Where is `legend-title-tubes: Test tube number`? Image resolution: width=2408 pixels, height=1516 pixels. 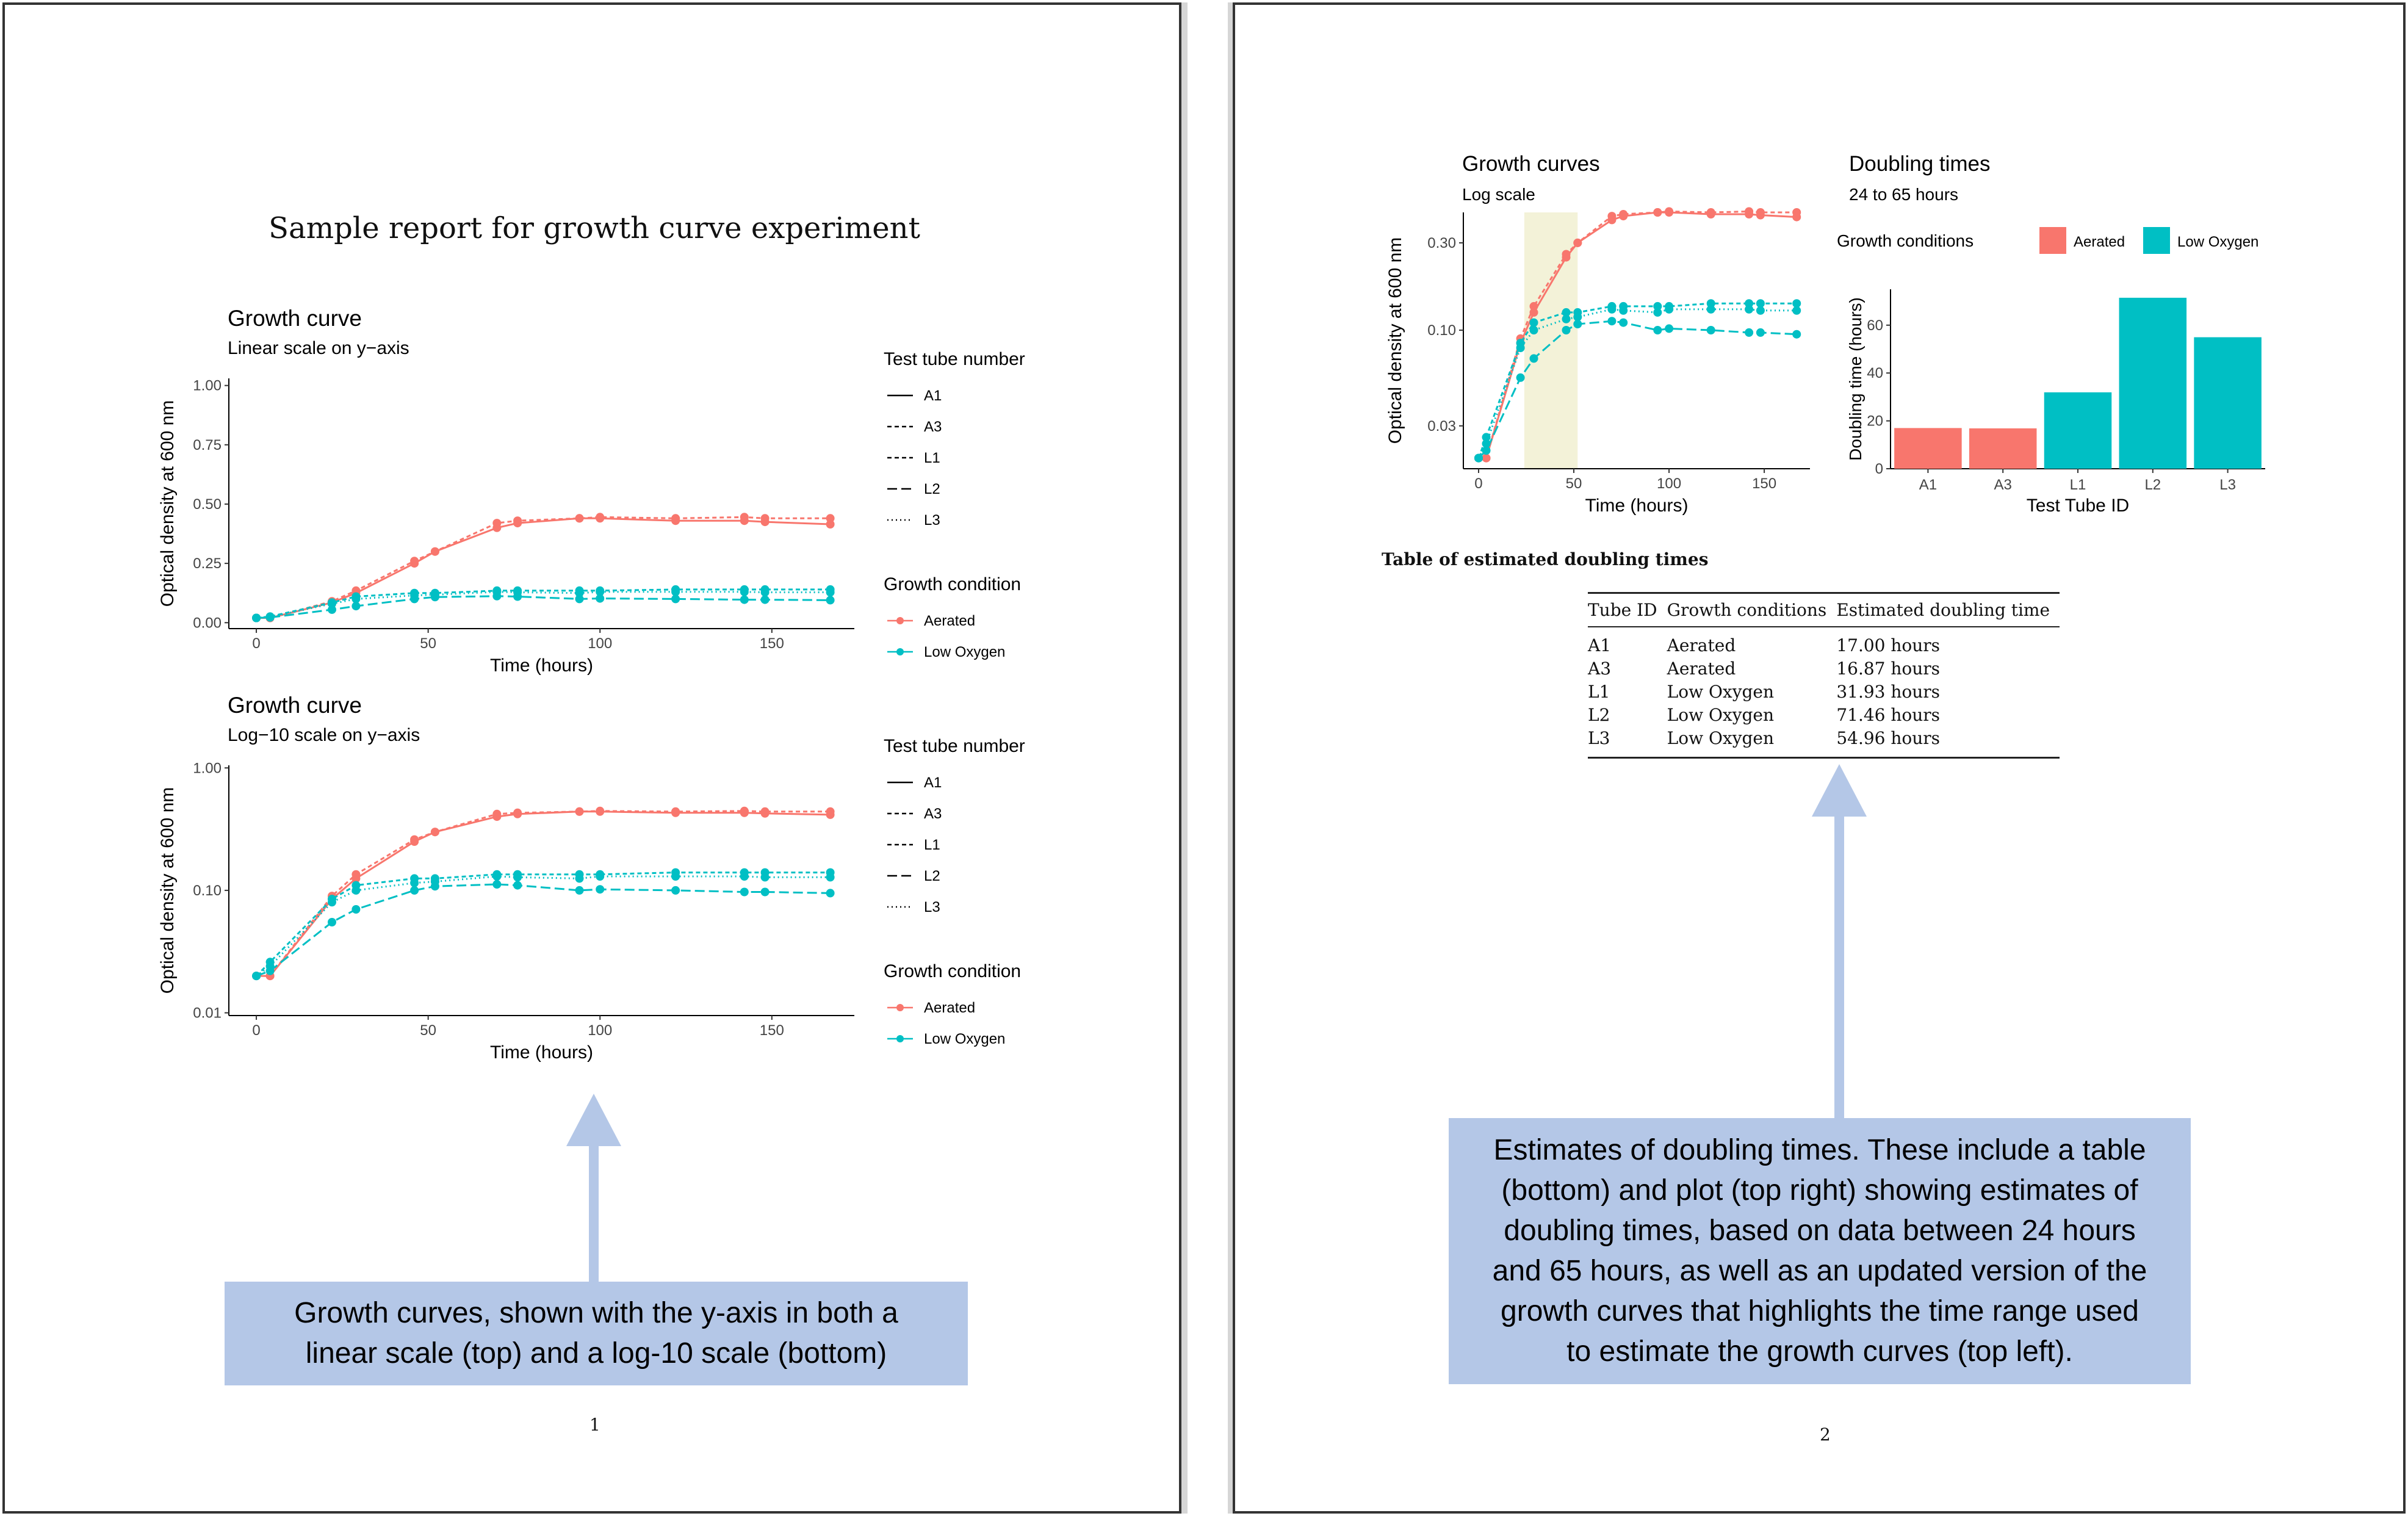
legend-title-tubes: Test tube number is located at coordinates (954, 746).